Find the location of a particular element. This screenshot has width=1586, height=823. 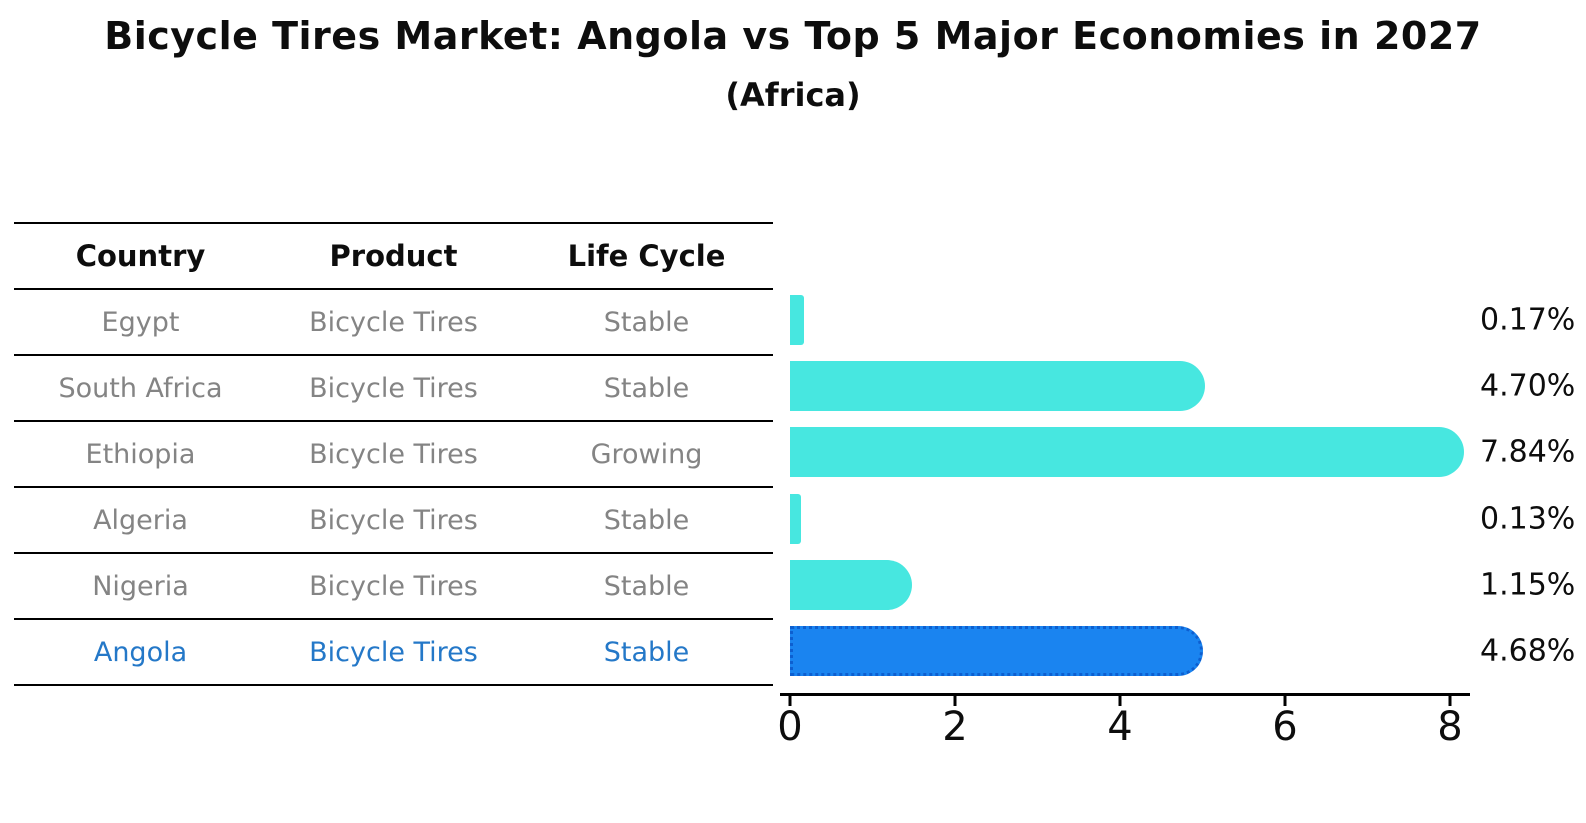

bar-row-algeria: 0.13% is located at coordinates (1185, 519).